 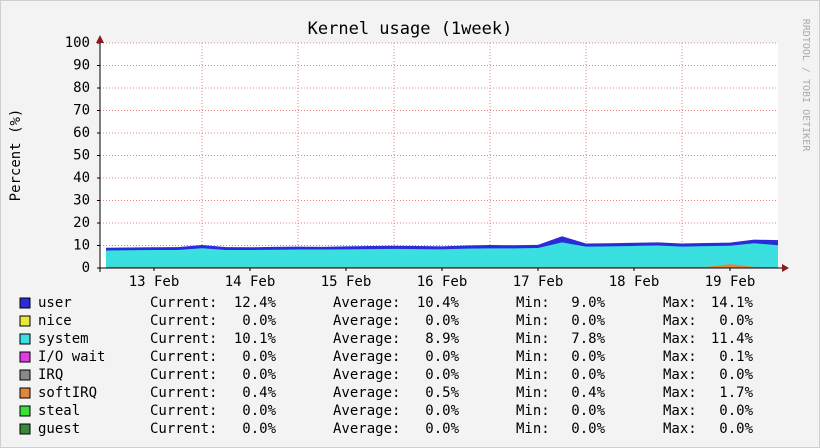 I want to click on stat-value: 0.1%, so click(x=736, y=357).